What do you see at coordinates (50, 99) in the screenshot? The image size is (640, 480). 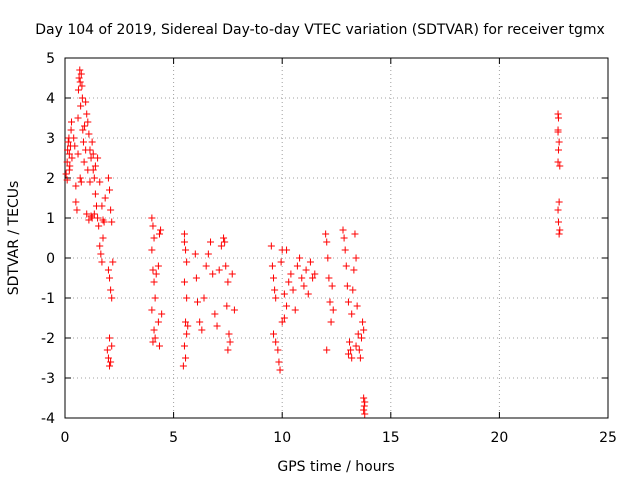 I see `y-tick-label: 4` at bounding box center [50, 99].